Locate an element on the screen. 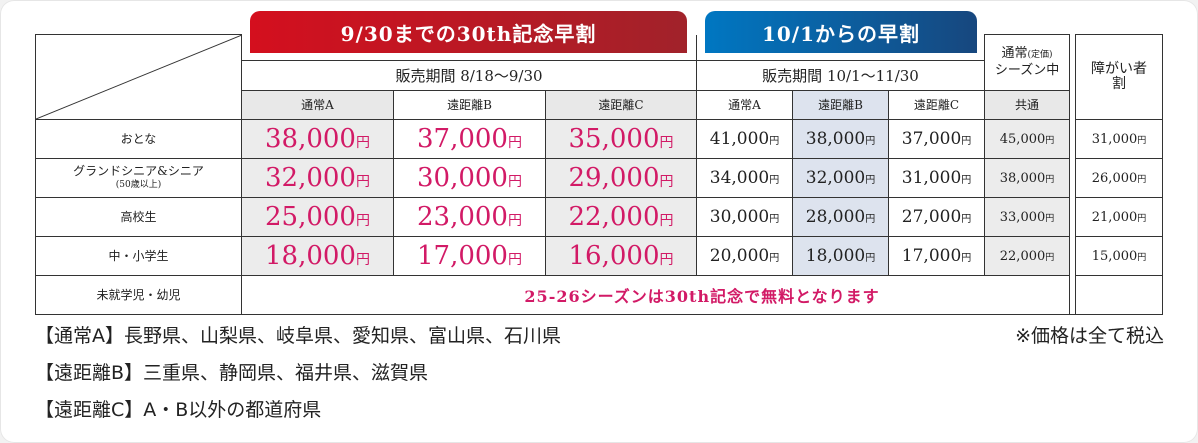 The width and height of the screenshot is (1198, 443). price-cell: 33,000円 is located at coordinates (1027, 217).